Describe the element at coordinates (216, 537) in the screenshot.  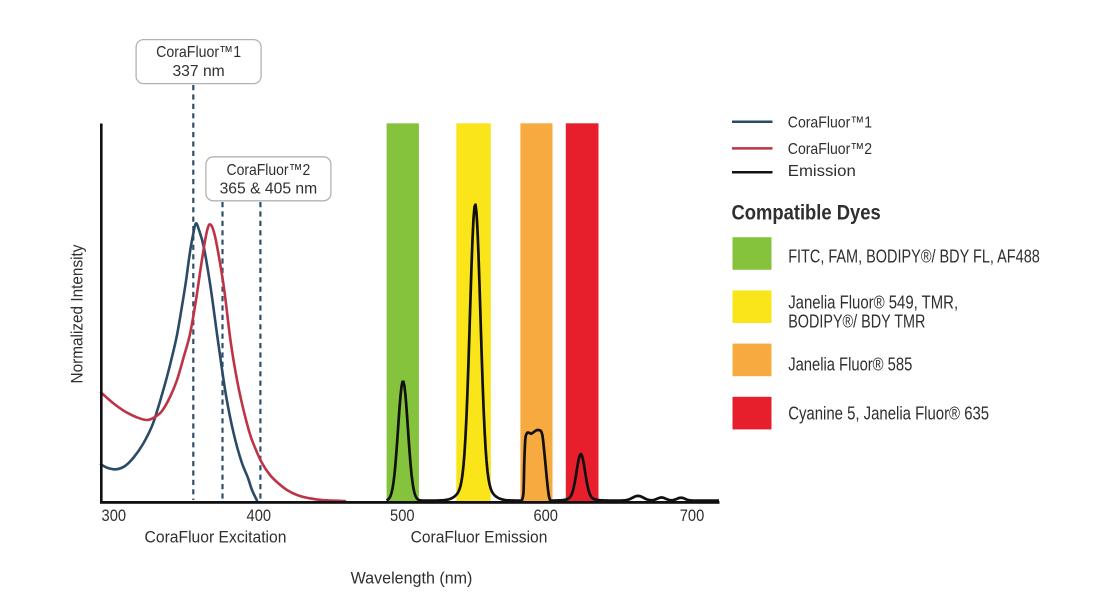
I see `svg-text: CoraFluor Excitation` at that location.